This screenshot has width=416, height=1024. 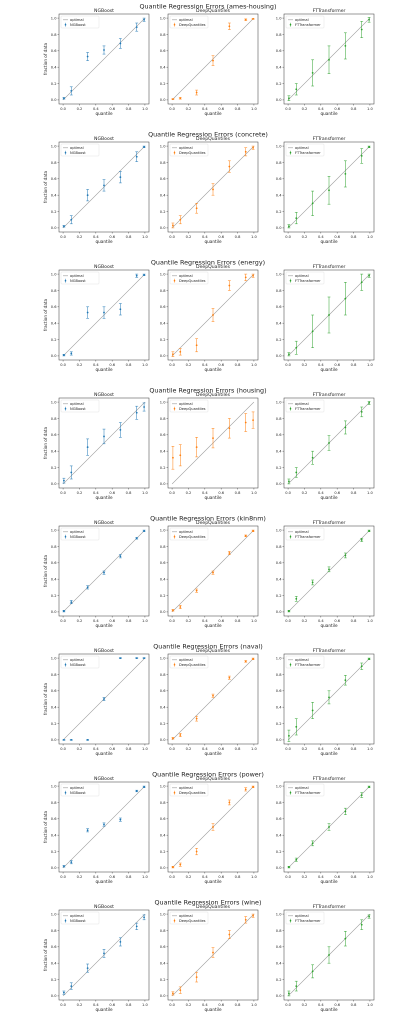 What do you see at coordinates (192, 793) in the screenshot?
I see `legend-label-series: DeepQuantiles` at bounding box center [192, 793].